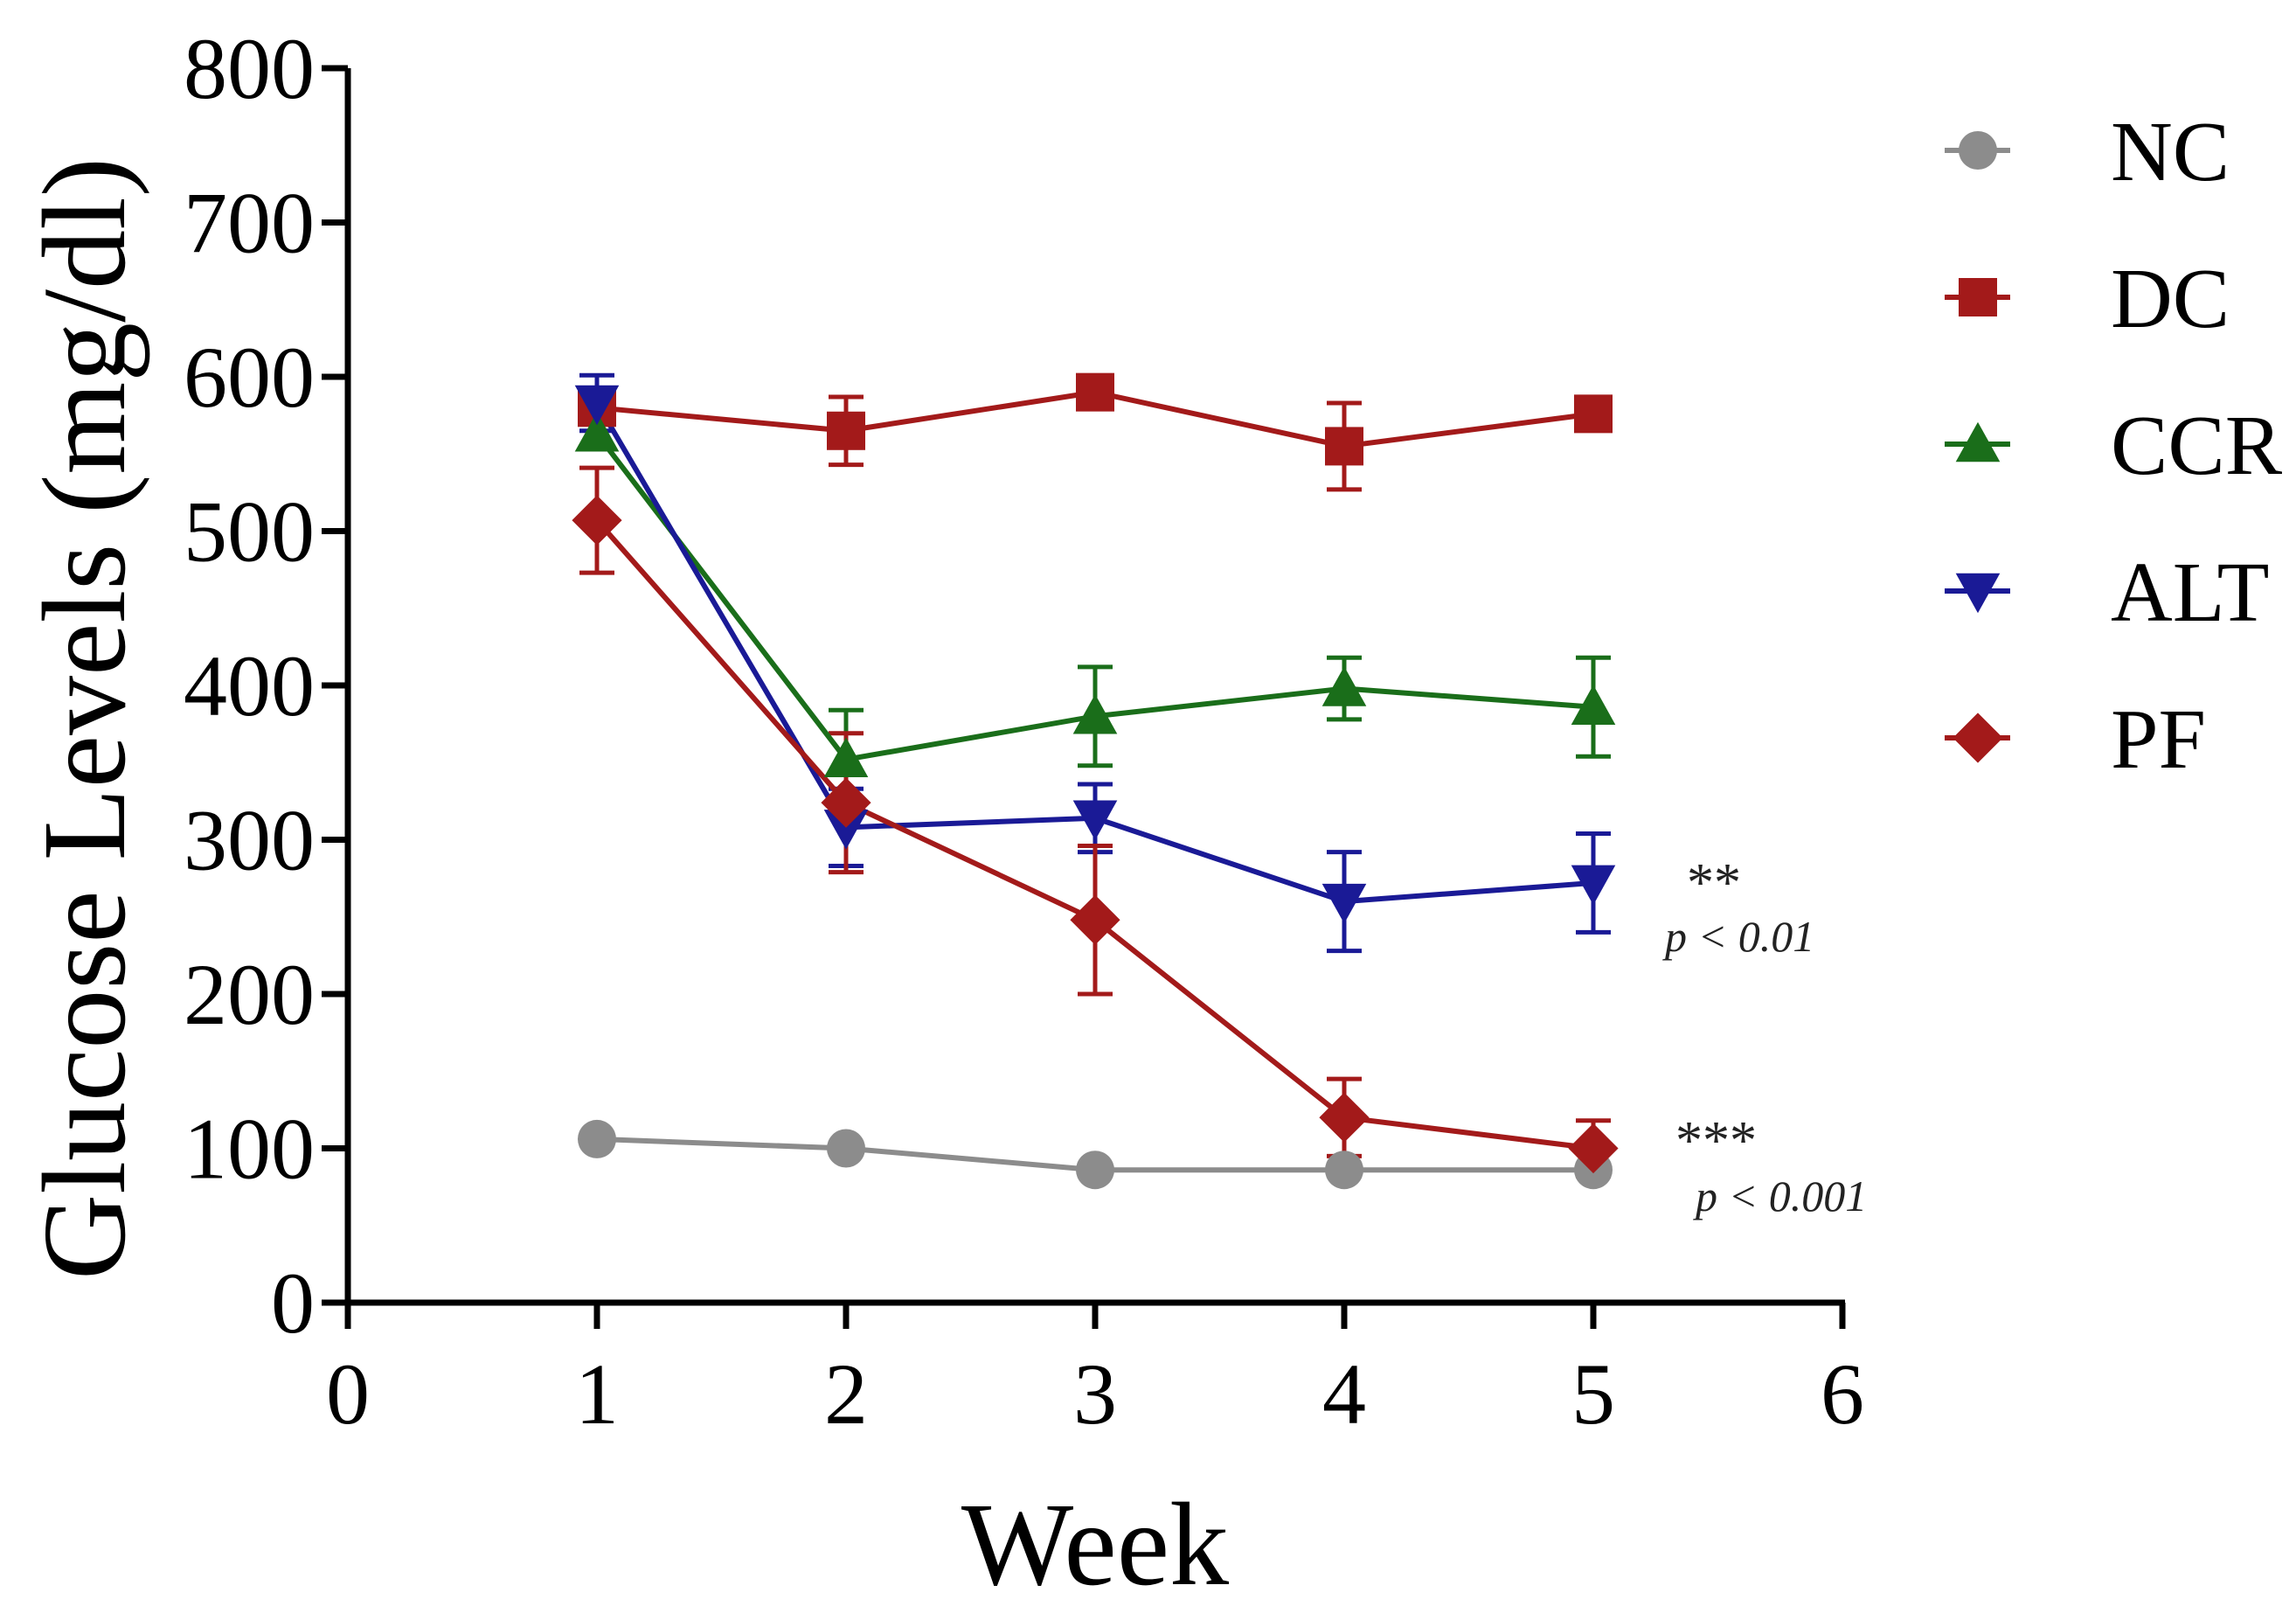 The width and height of the screenshot is (2296, 1620). Describe the element at coordinates (2190, 593) in the screenshot. I see `legend-label-alt: ALT` at that location.